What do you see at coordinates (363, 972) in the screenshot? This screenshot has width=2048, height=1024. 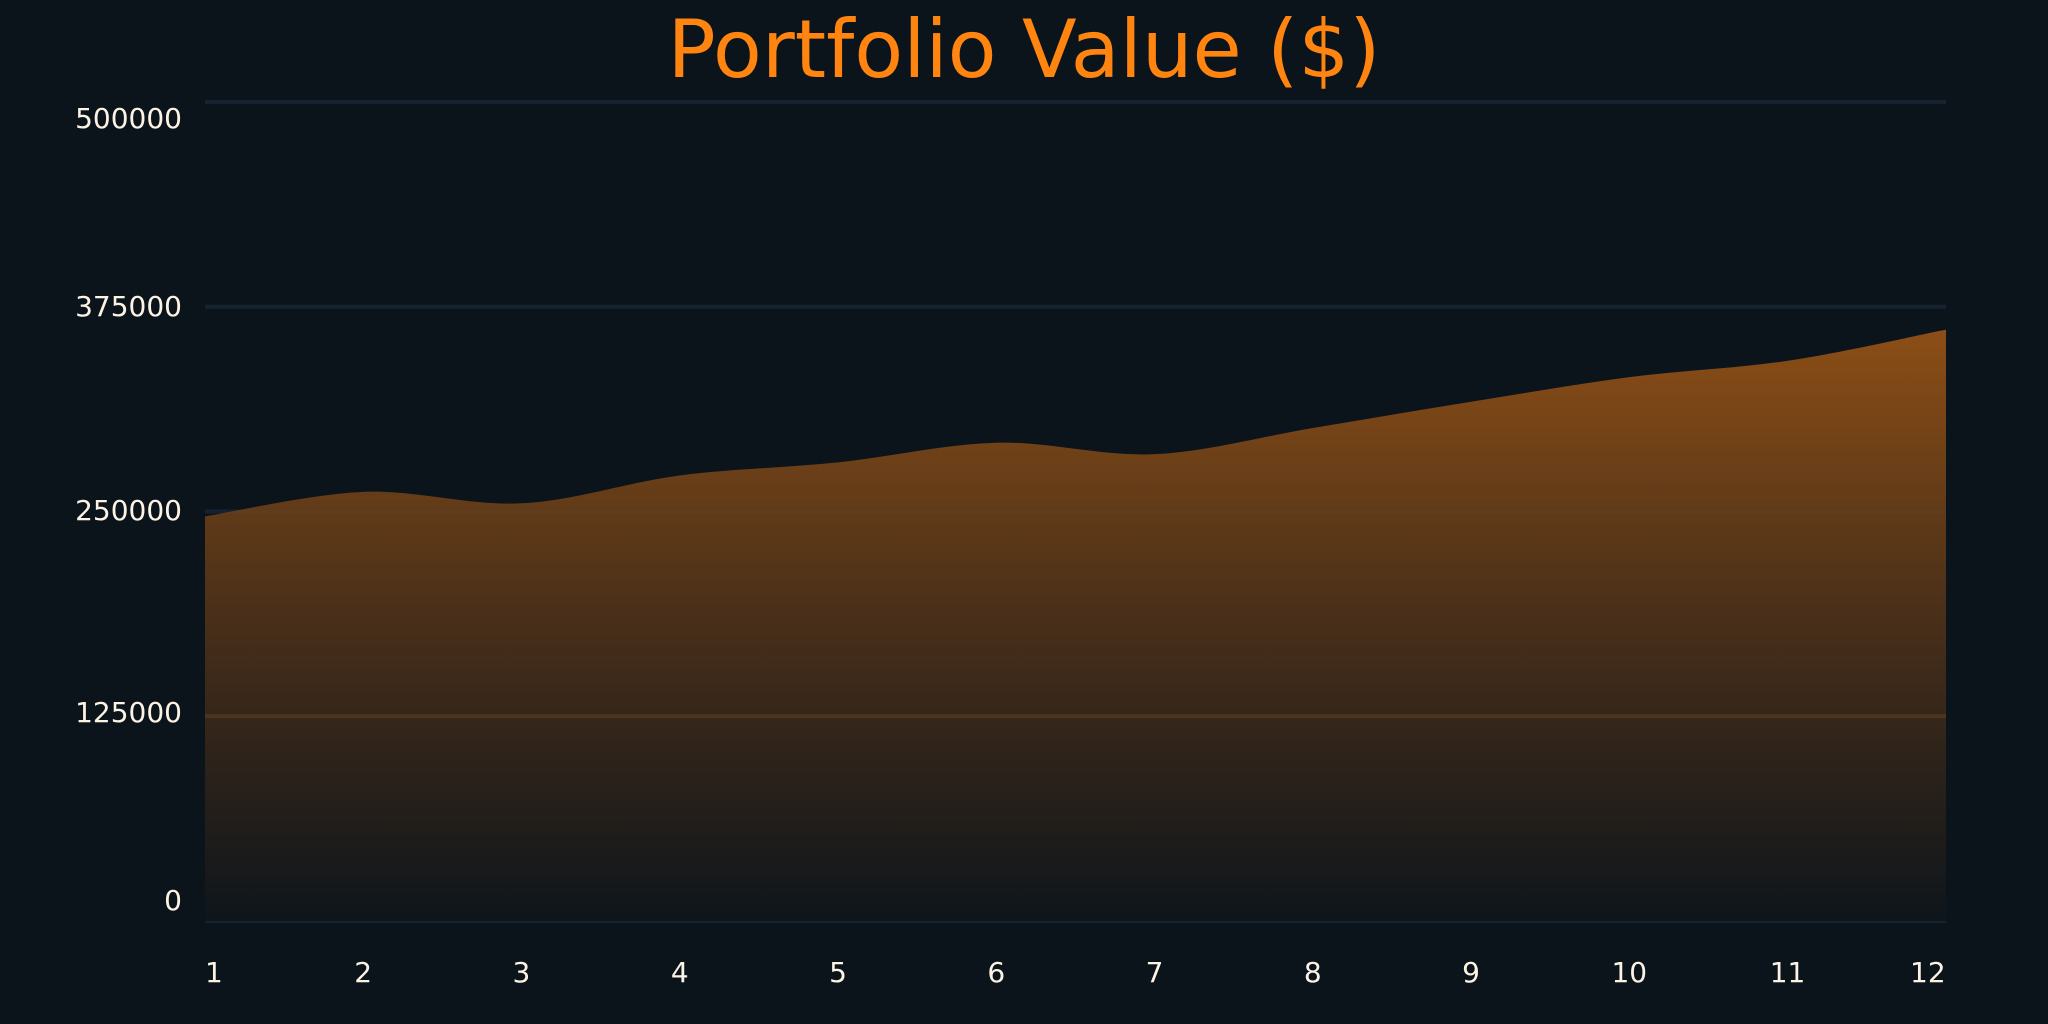 I see `x-tick-label: 2` at bounding box center [363, 972].